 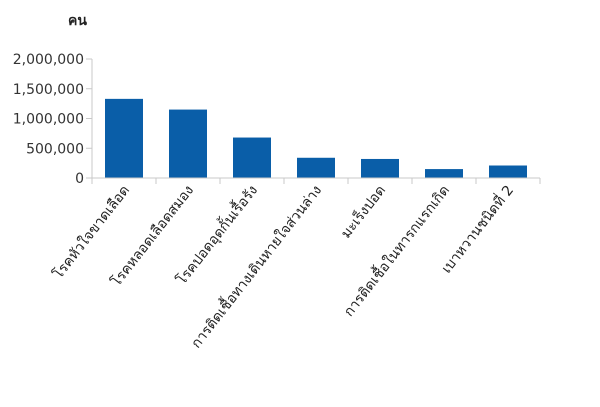 I want to click on x-category-label: มะเร็งปอด, so click(x=363, y=211).